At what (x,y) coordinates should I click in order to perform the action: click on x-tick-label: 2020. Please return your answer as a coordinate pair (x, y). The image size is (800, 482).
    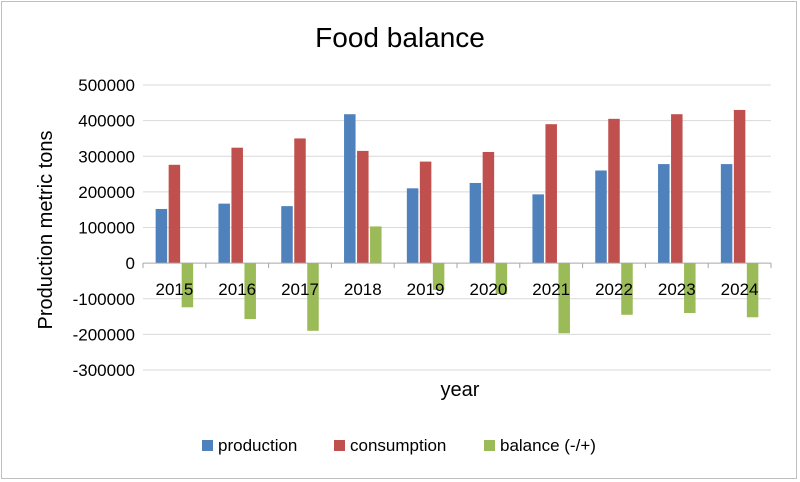
    Looking at the image, I should click on (488, 289).